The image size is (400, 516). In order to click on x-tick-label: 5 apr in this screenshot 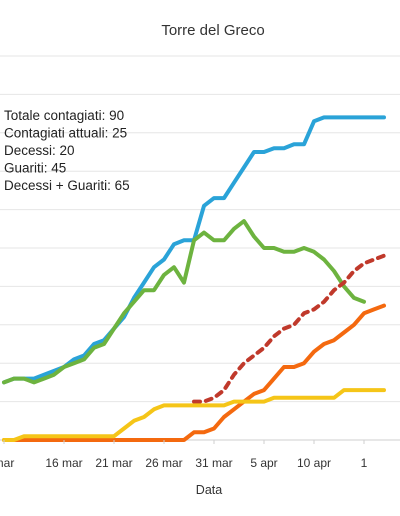, I will do `click(263, 463)`.